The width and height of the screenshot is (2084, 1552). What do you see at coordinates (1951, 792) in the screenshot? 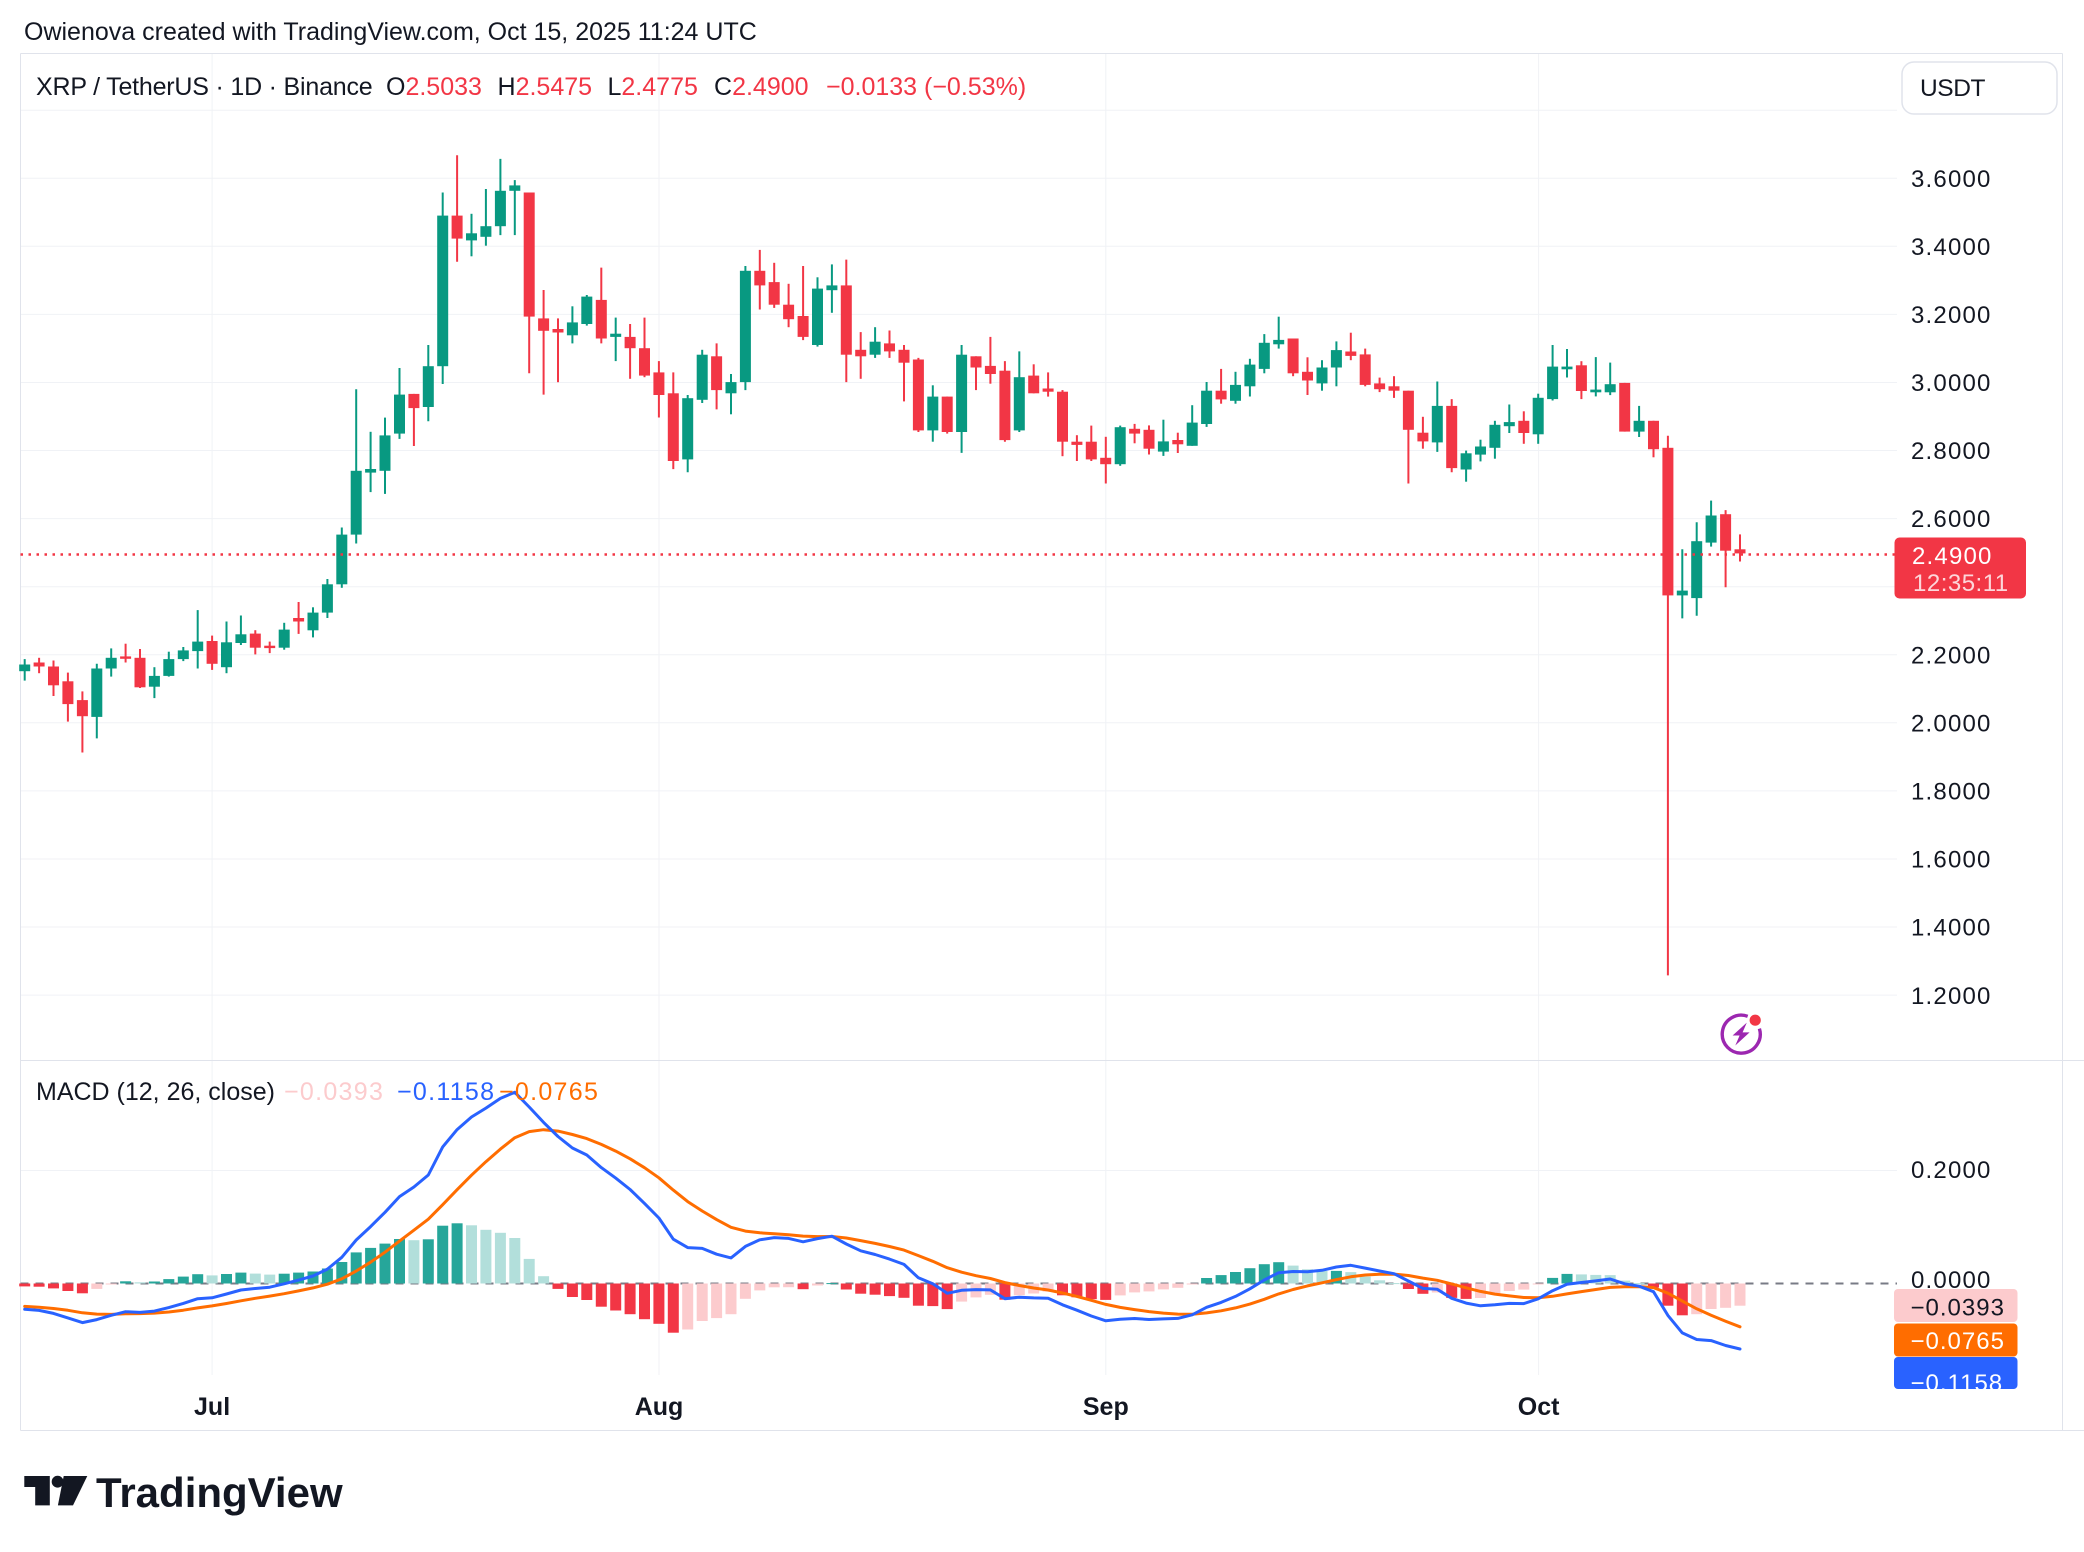
I see `svg-text: 1.8000` at bounding box center [1951, 792].